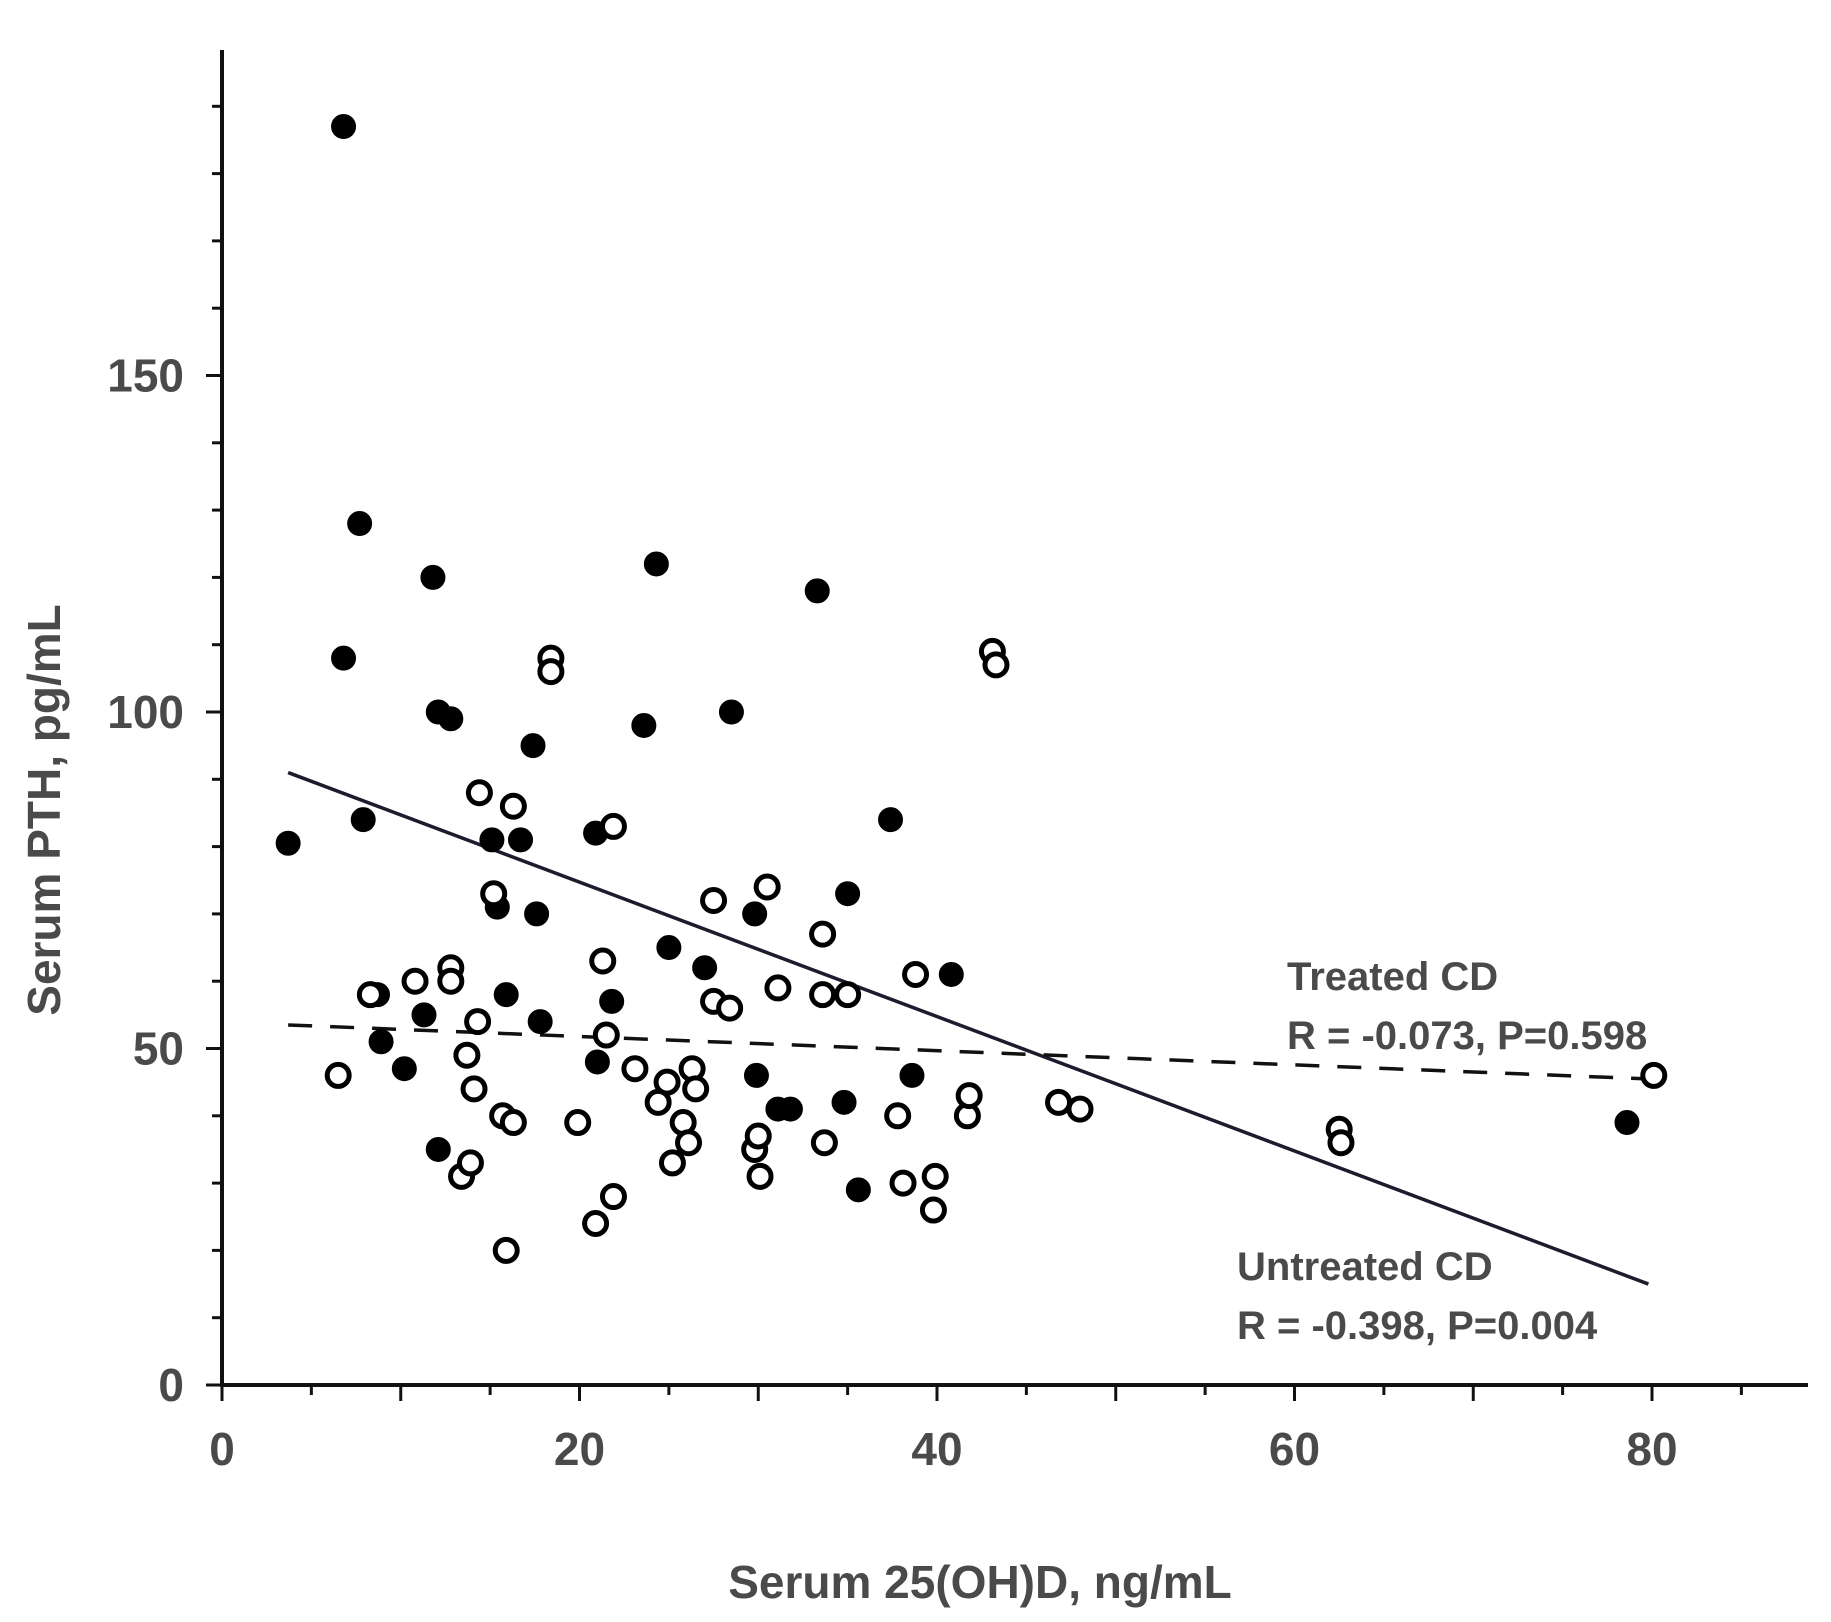 This screenshot has height=1622, width=1831. I want to click on x-tick-label: 60, so click(1294, 1449).